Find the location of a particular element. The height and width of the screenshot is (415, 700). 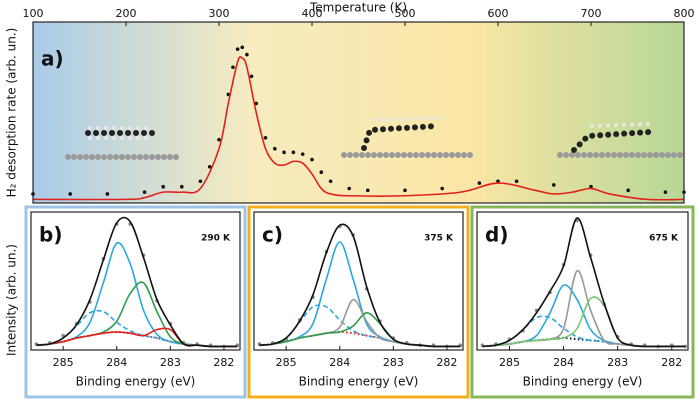

temperature-annotation: 375 K is located at coordinates (439, 239).